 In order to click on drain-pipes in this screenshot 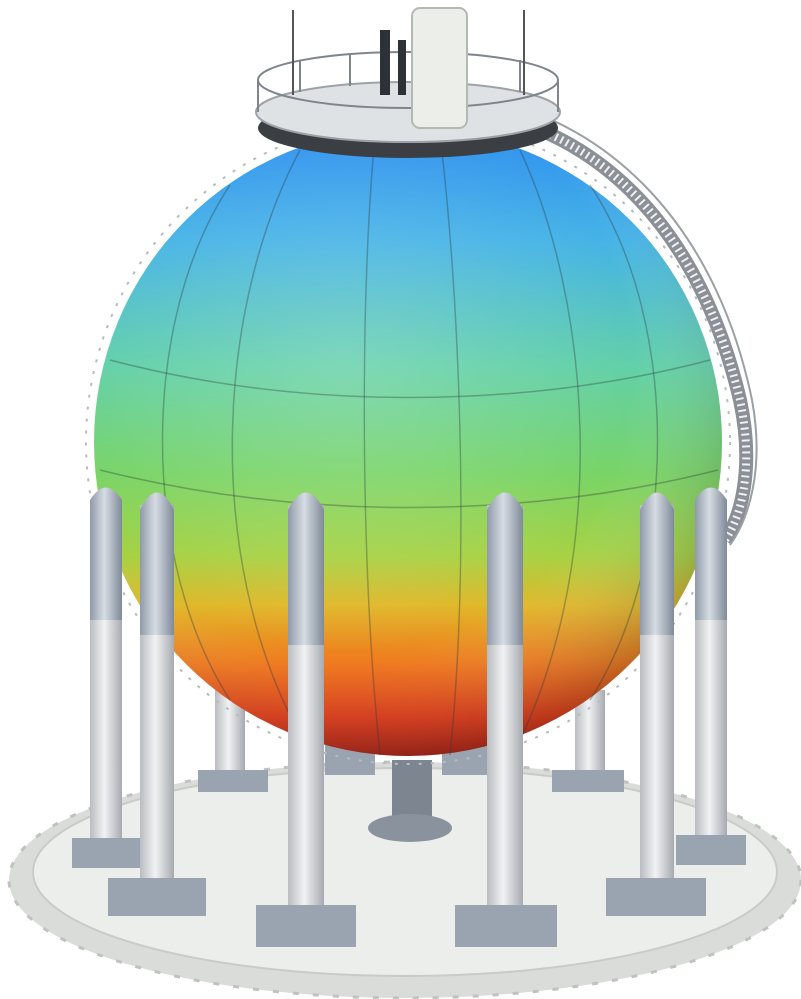, I will do `click(412, 790)`.